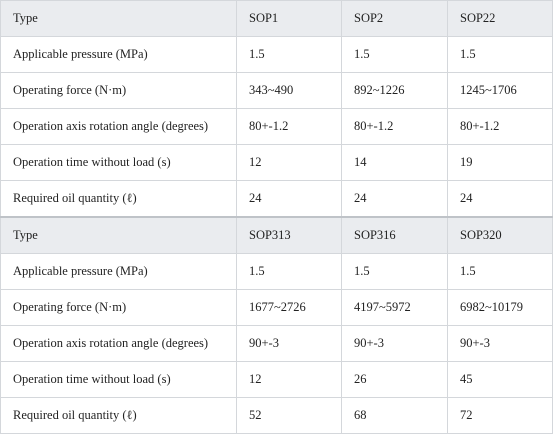 The height and width of the screenshot is (434, 554). What do you see at coordinates (394, 90) in the screenshot?
I see `value-cell: 892~1226` at bounding box center [394, 90].